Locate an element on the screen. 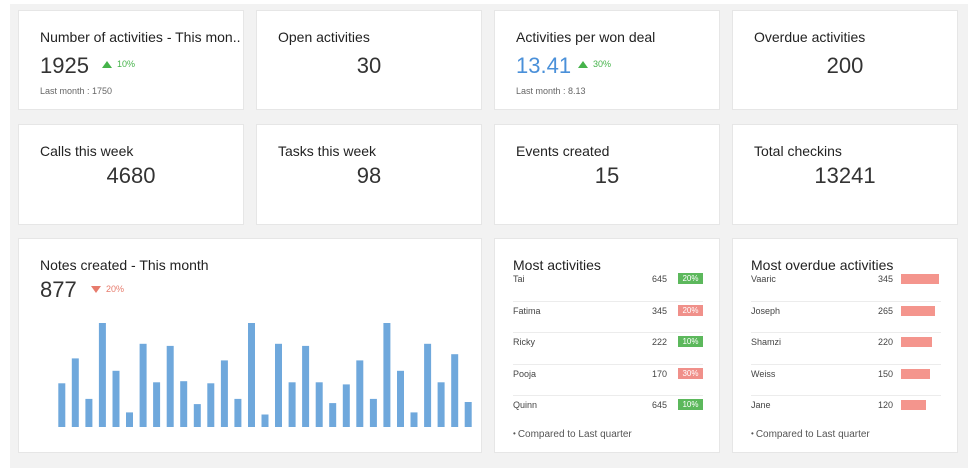  list-item-name: Fatima is located at coordinates (527, 310).